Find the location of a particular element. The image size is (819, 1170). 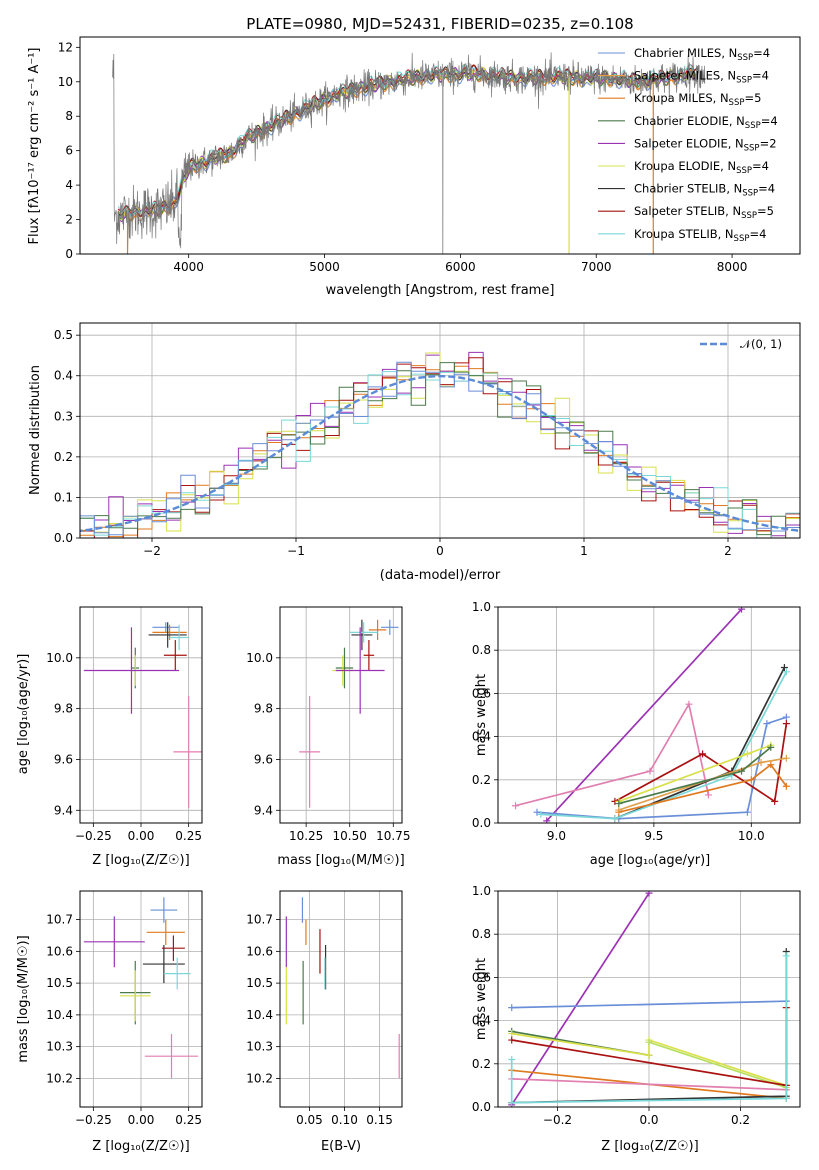

x-tick-label: 0.00 is located at coordinates (141, 1120).